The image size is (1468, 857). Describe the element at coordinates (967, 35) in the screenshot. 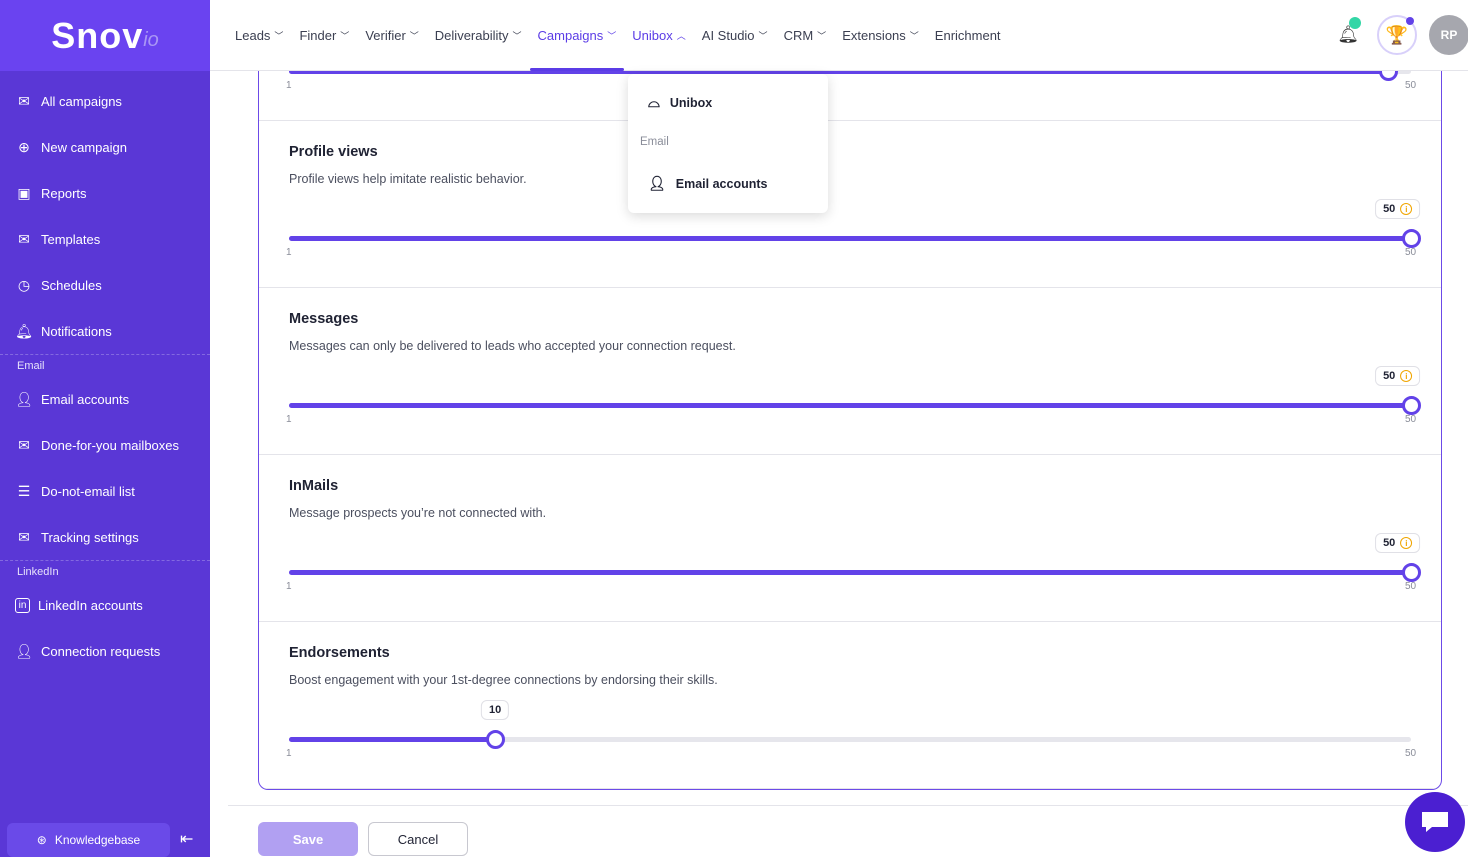

I see `nav-enrichment: Enrichment` at that location.